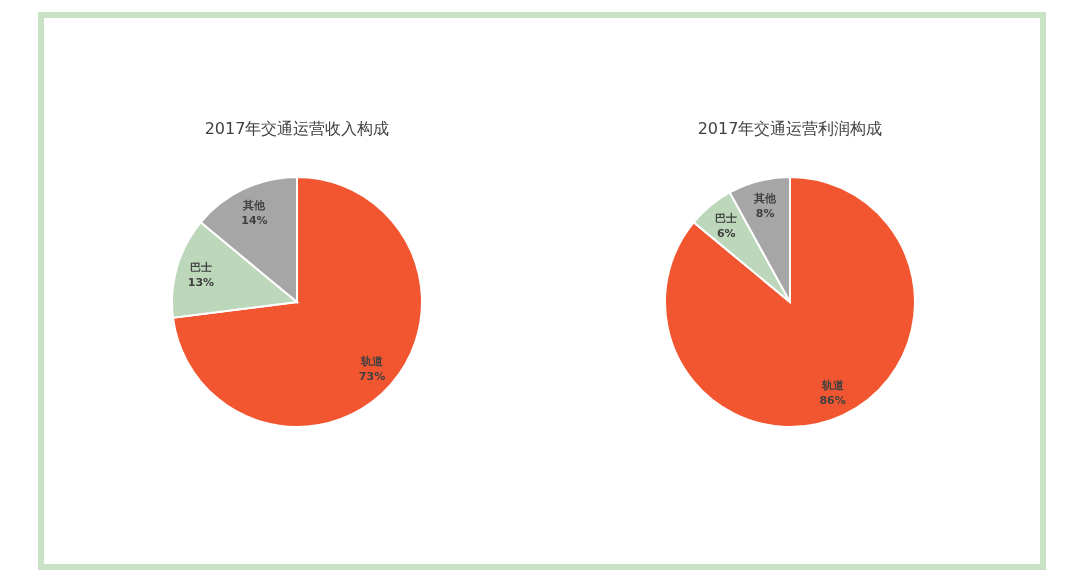 This screenshot has width=1080, height=578. What do you see at coordinates (790, 128) in the screenshot?
I see `chart-title: 2017年交通运营利润构成` at bounding box center [790, 128].